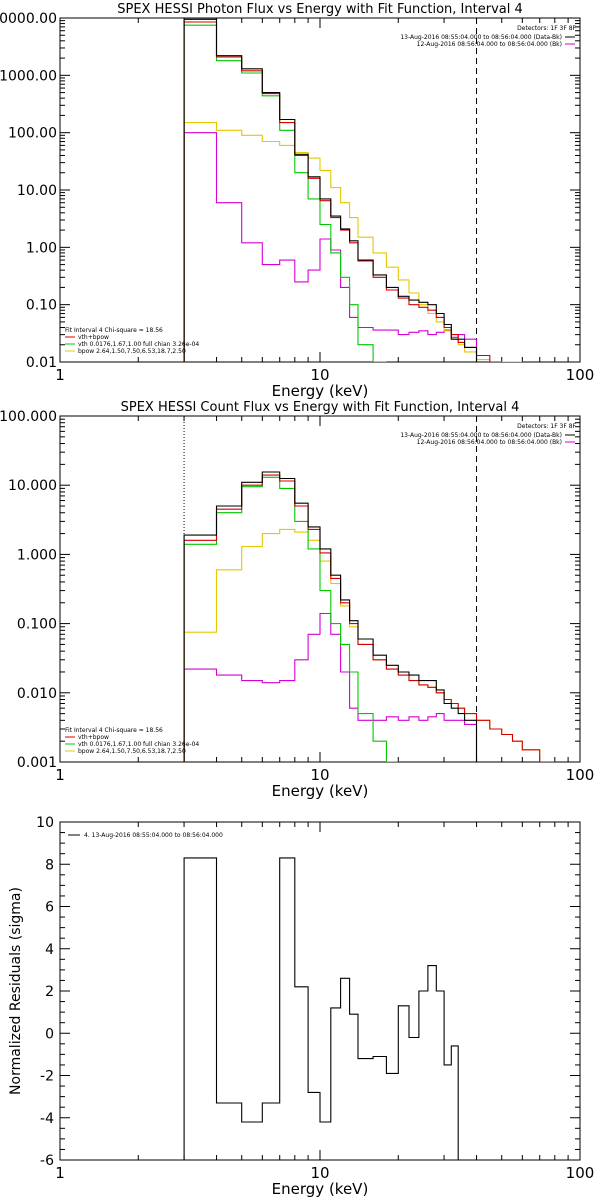 The image size is (600, 1200). Describe the element at coordinates (32, 486) in the screenshot. I see `y-tick-label: 10.000` at that location.